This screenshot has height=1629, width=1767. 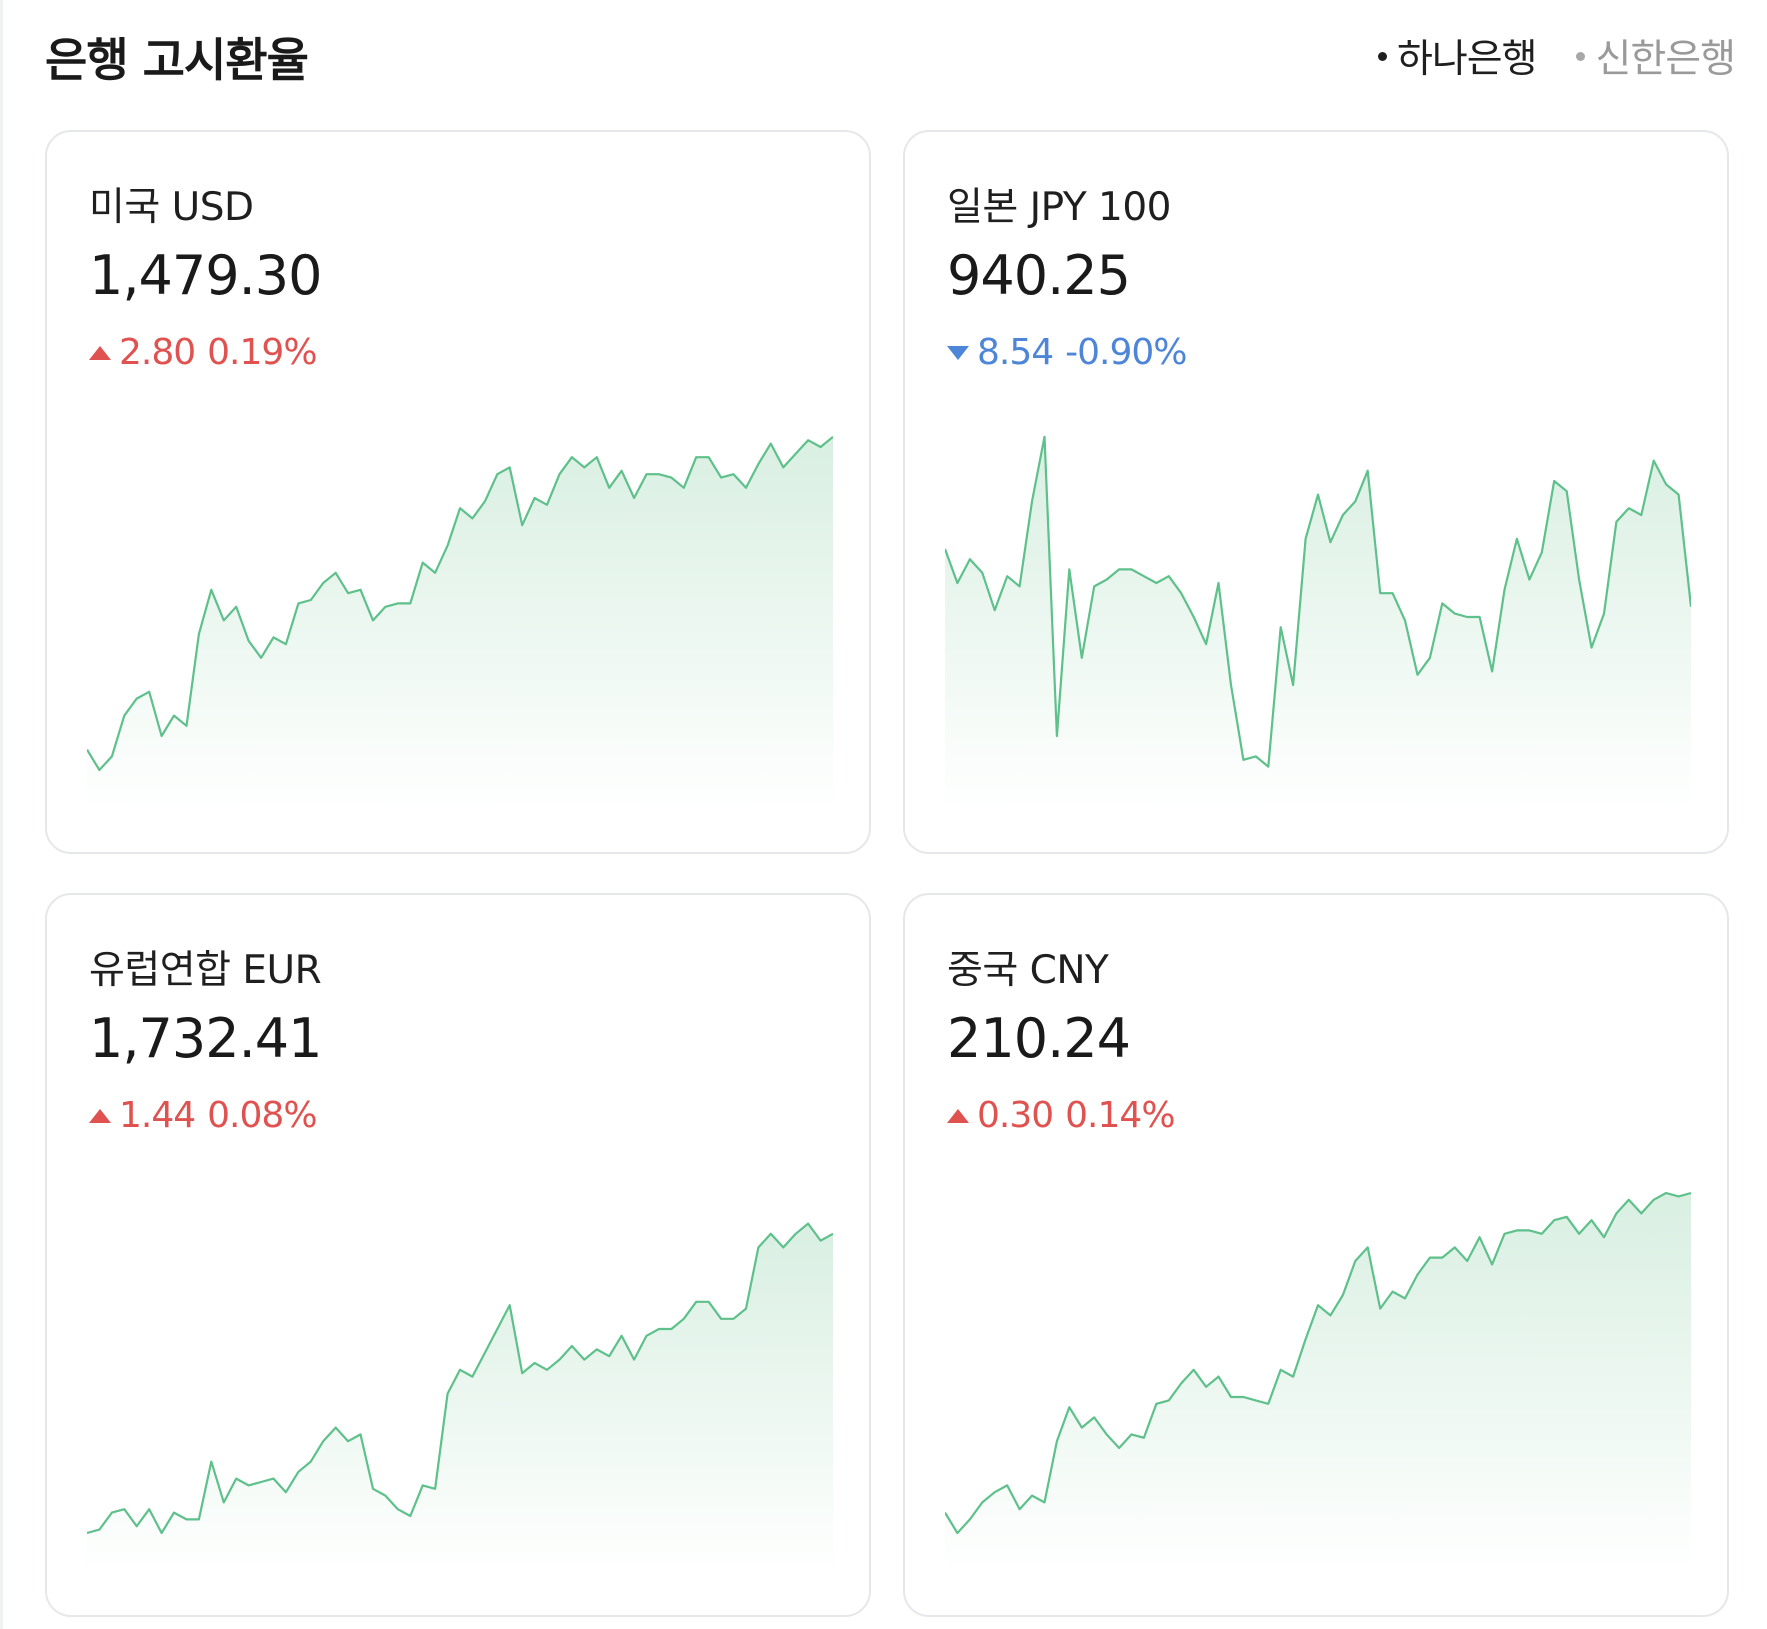 I want to click on rate-change: 0.30 0.14%, so click(x=1061, y=1115).